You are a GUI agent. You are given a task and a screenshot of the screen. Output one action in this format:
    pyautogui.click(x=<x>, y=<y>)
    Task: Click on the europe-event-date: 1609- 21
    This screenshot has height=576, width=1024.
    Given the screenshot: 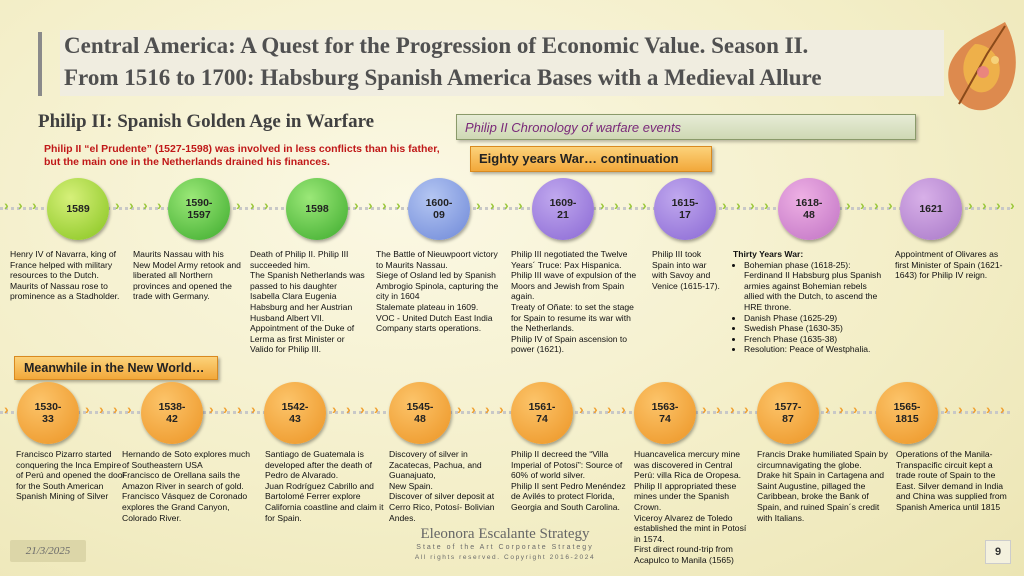 What is the action you would take?
    pyautogui.click(x=563, y=209)
    